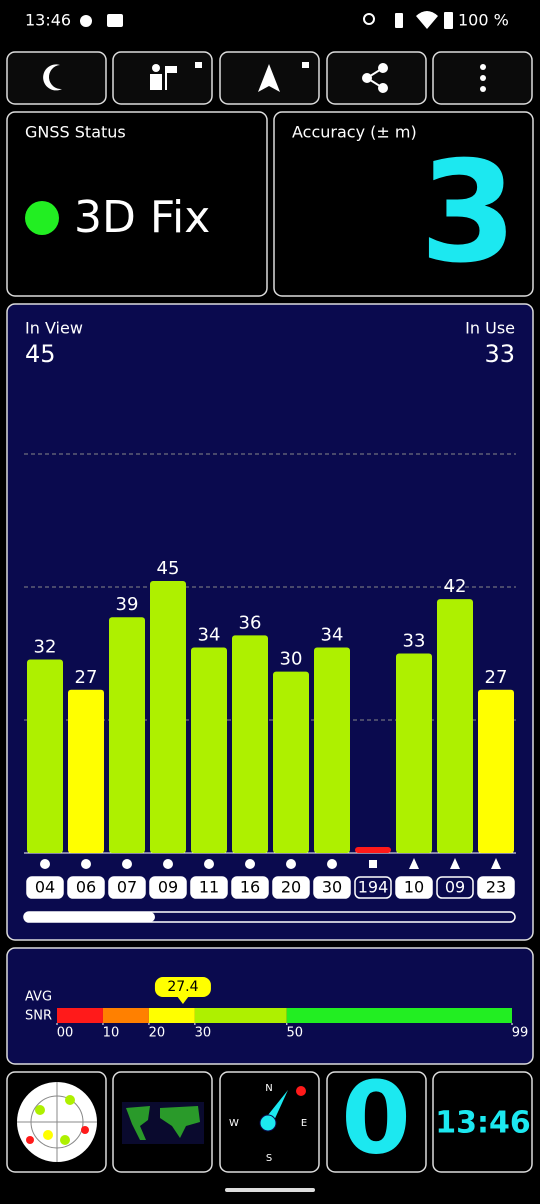 This screenshot has width=540, height=1204. I want to click on clock-value: 13:46, so click(483, 1123).